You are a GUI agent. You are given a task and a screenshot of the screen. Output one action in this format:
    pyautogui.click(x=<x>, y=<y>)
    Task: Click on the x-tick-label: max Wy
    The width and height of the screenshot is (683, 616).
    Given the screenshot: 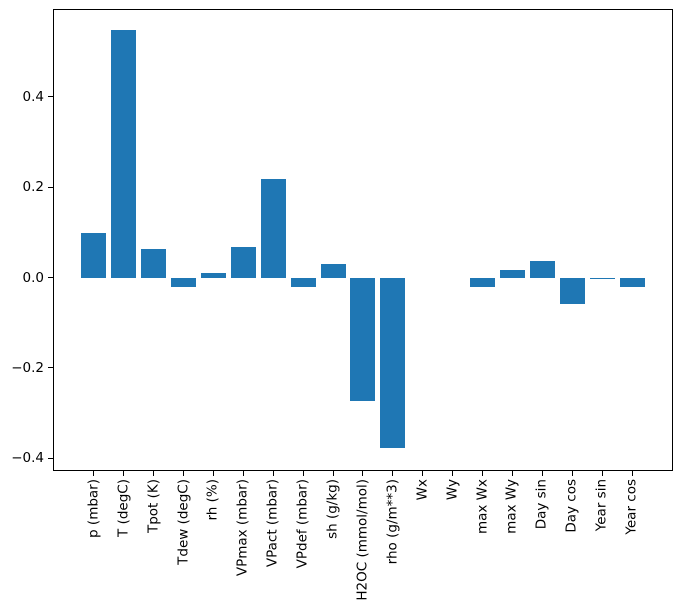 What is the action you would take?
    pyautogui.click(x=511, y=506)
    